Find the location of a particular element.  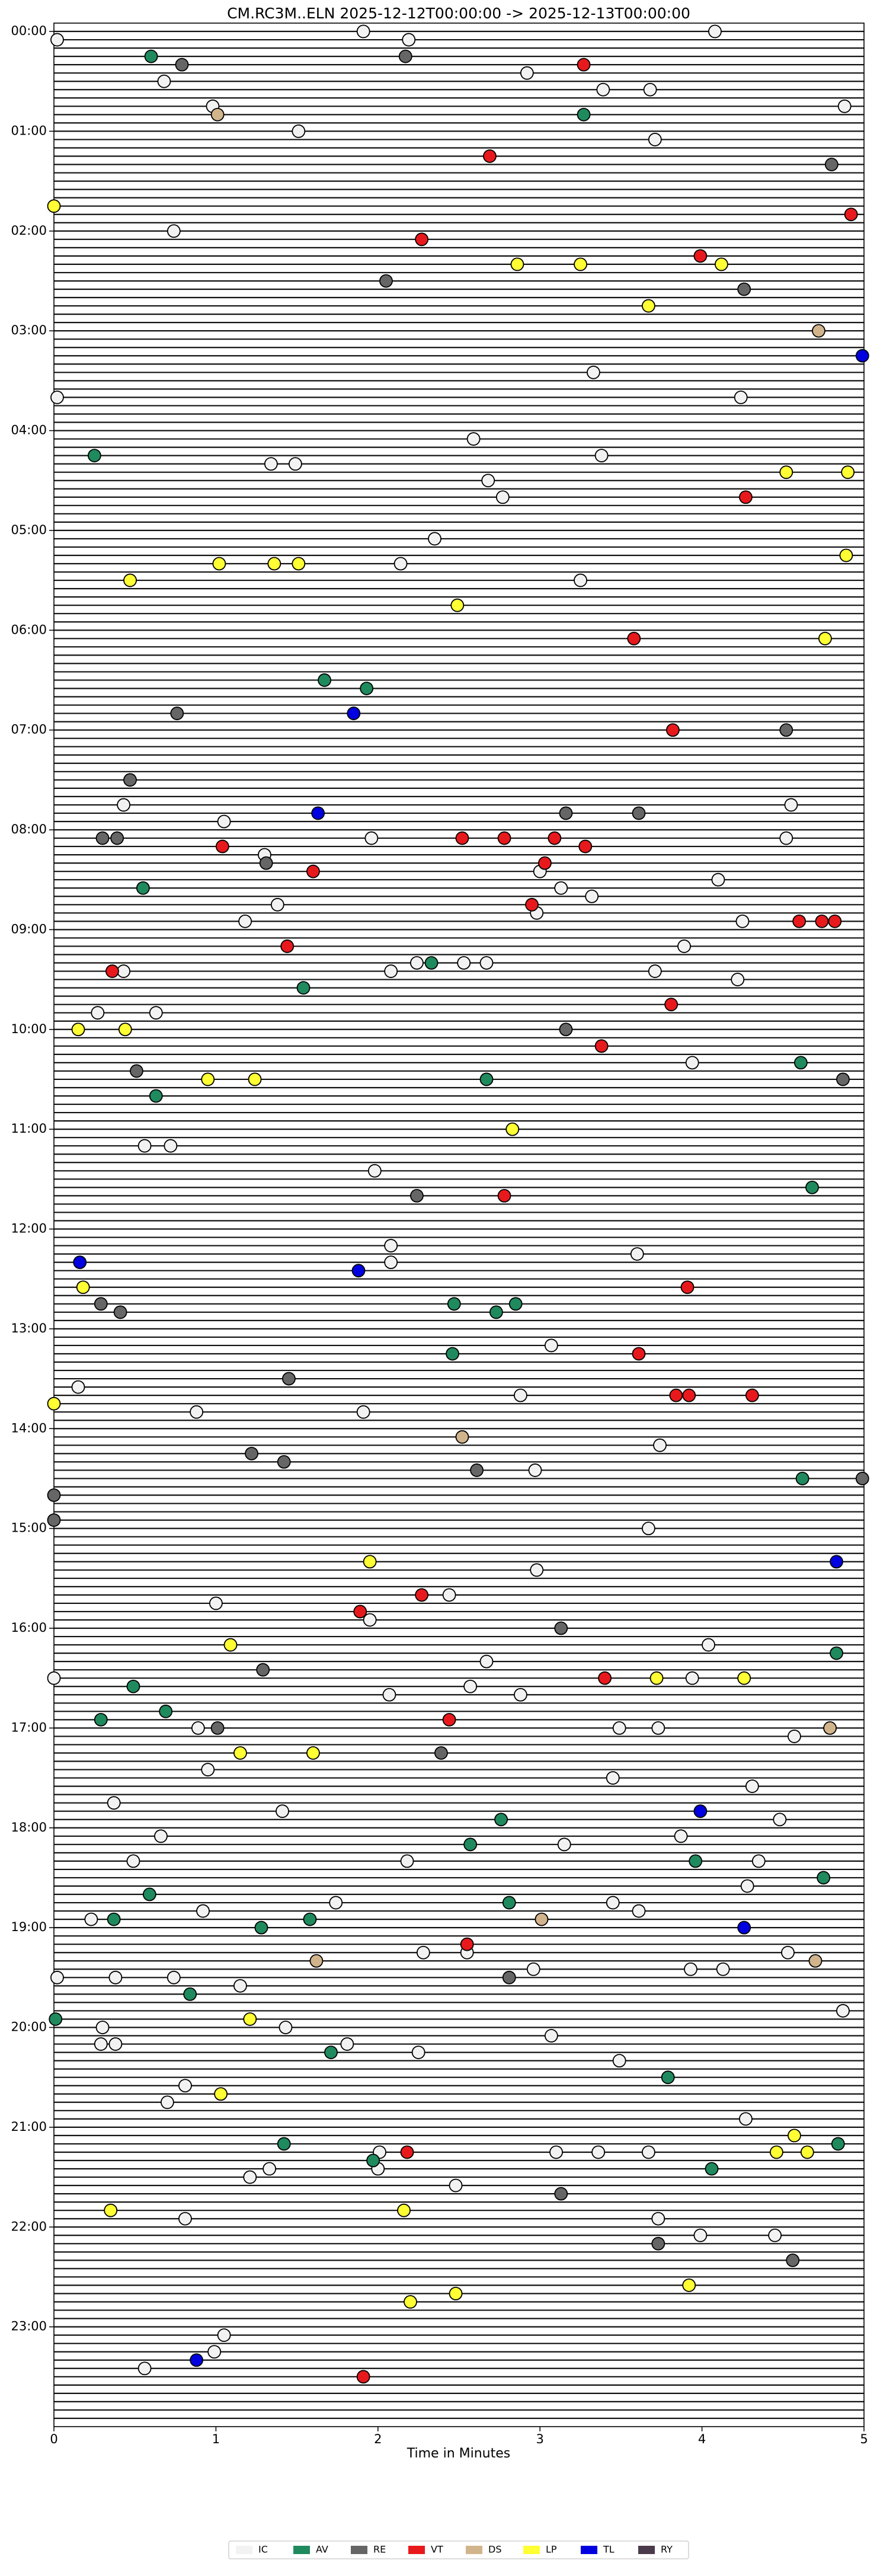

y-tick-label: 22:00 is located at coordinates (29, 2226).